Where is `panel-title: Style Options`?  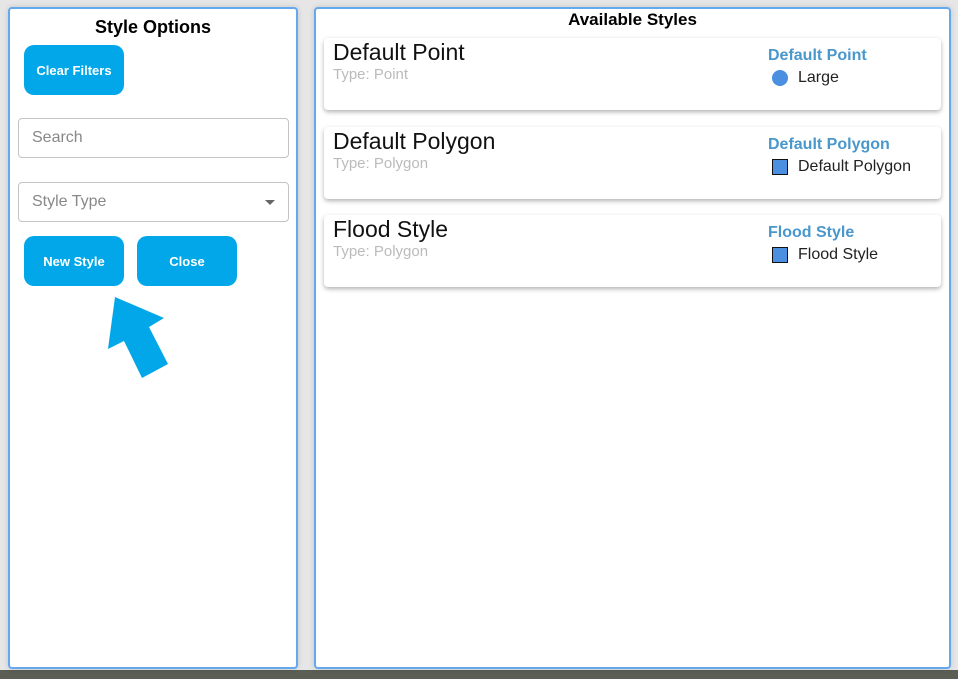
panel-title: Style Options is located at coordinates (152, 27).